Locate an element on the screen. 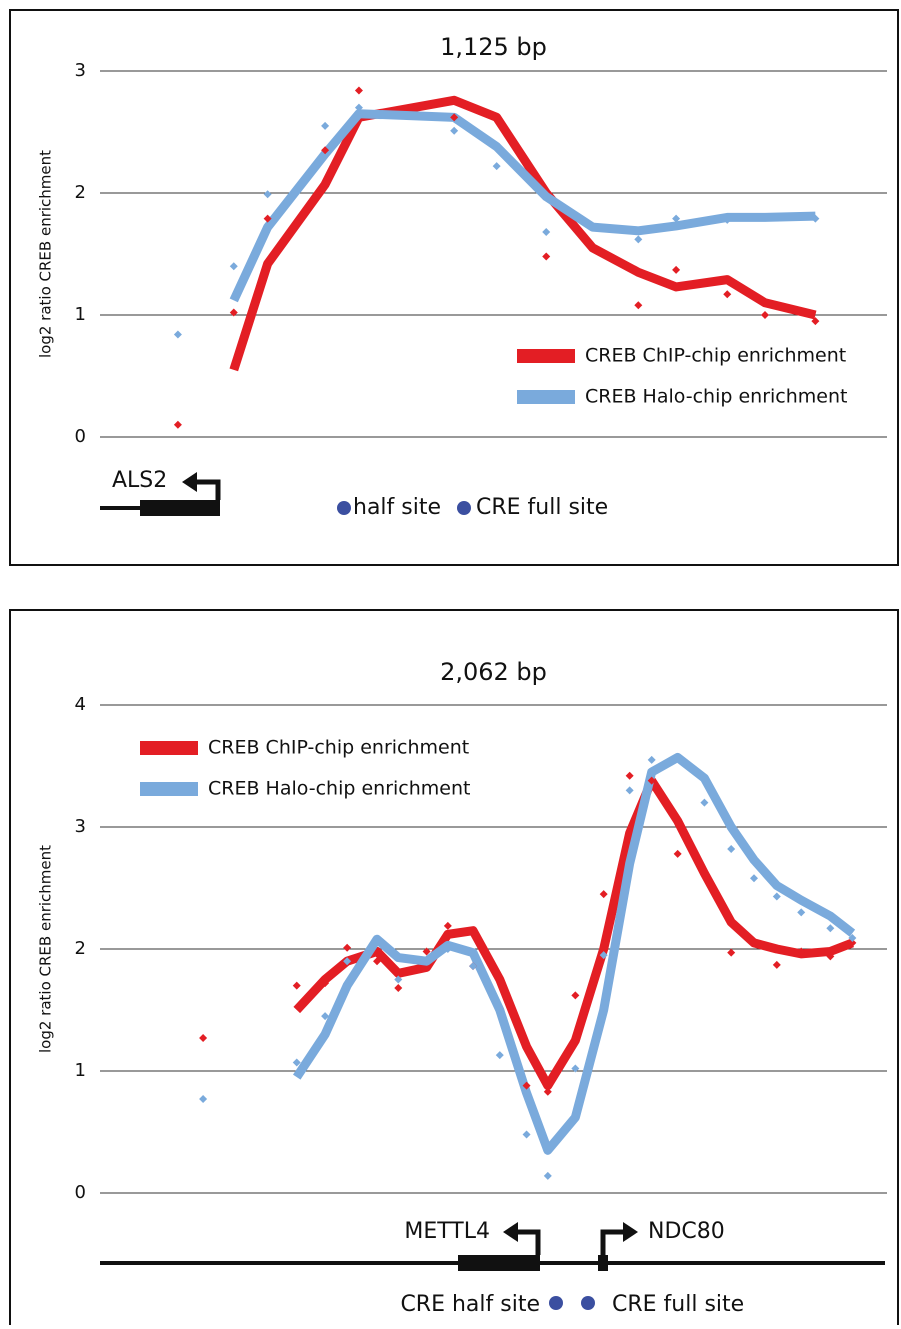  site-label: CRE half site is located at coordinates (470, 1304).